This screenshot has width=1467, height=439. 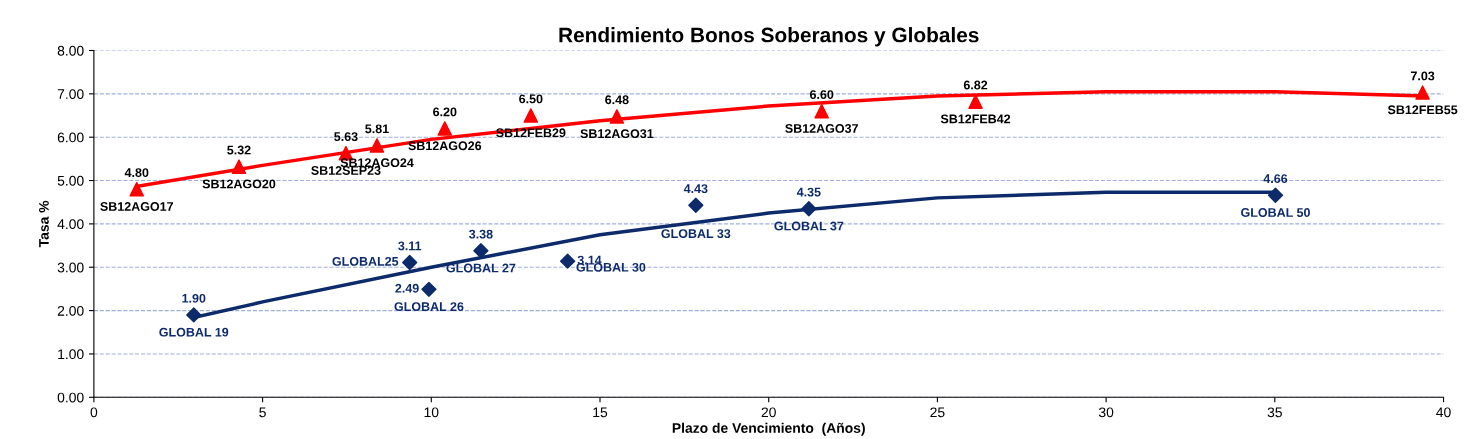 I want to click on annotation: GLOBAL 27, so click(x=481, y=268).